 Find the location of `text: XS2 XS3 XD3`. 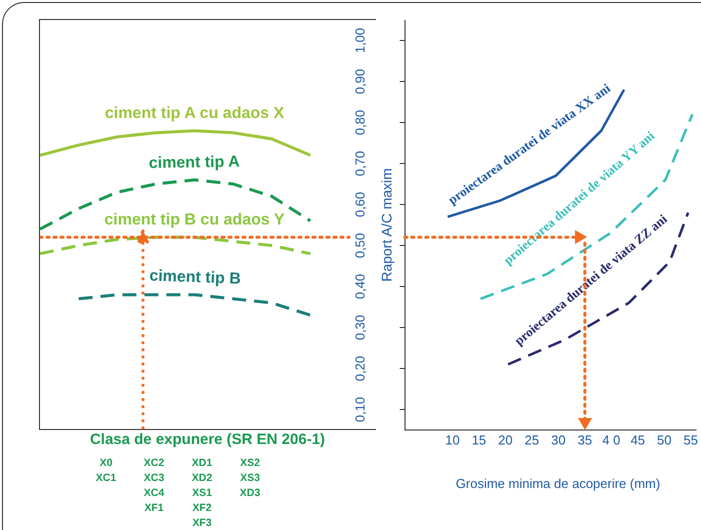

text: XS2 XS3 XD3 is located at coordinates (250, 478).